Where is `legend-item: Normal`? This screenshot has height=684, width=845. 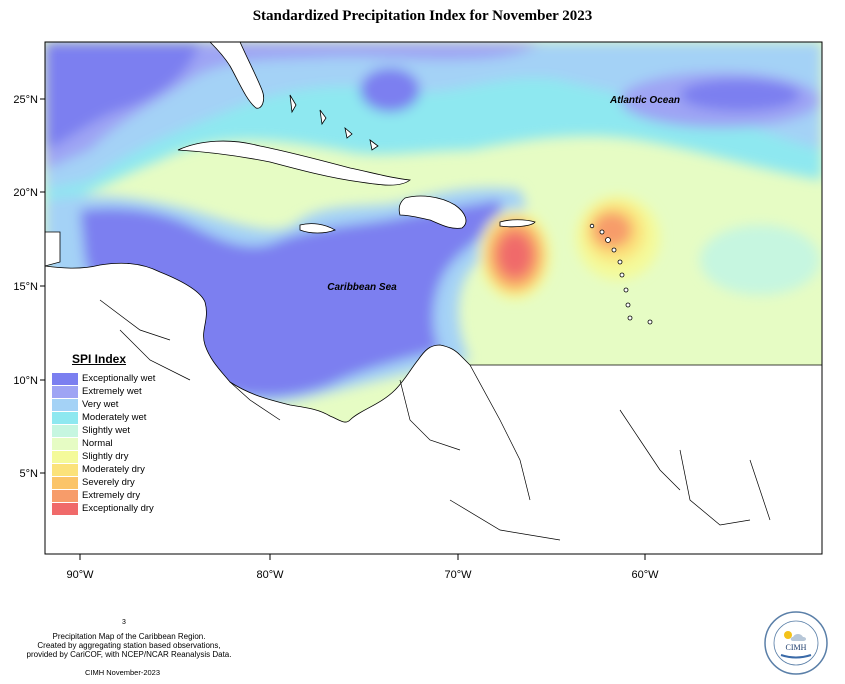 legend-item: Normal is located at coordinates (112, 443).